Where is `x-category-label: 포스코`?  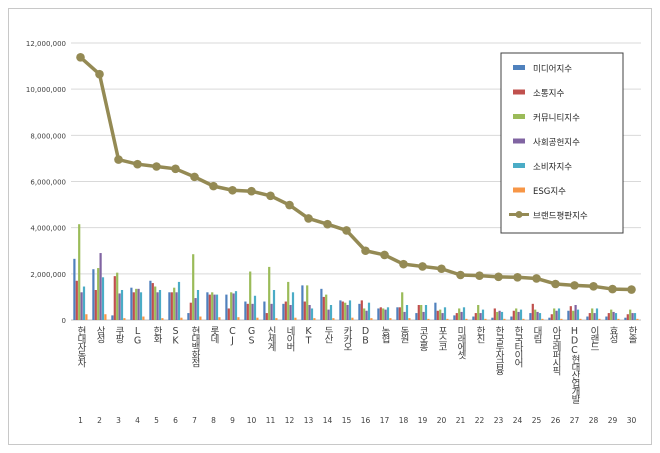
x-category-label: 포스코 is located at coordinates (441, 338).